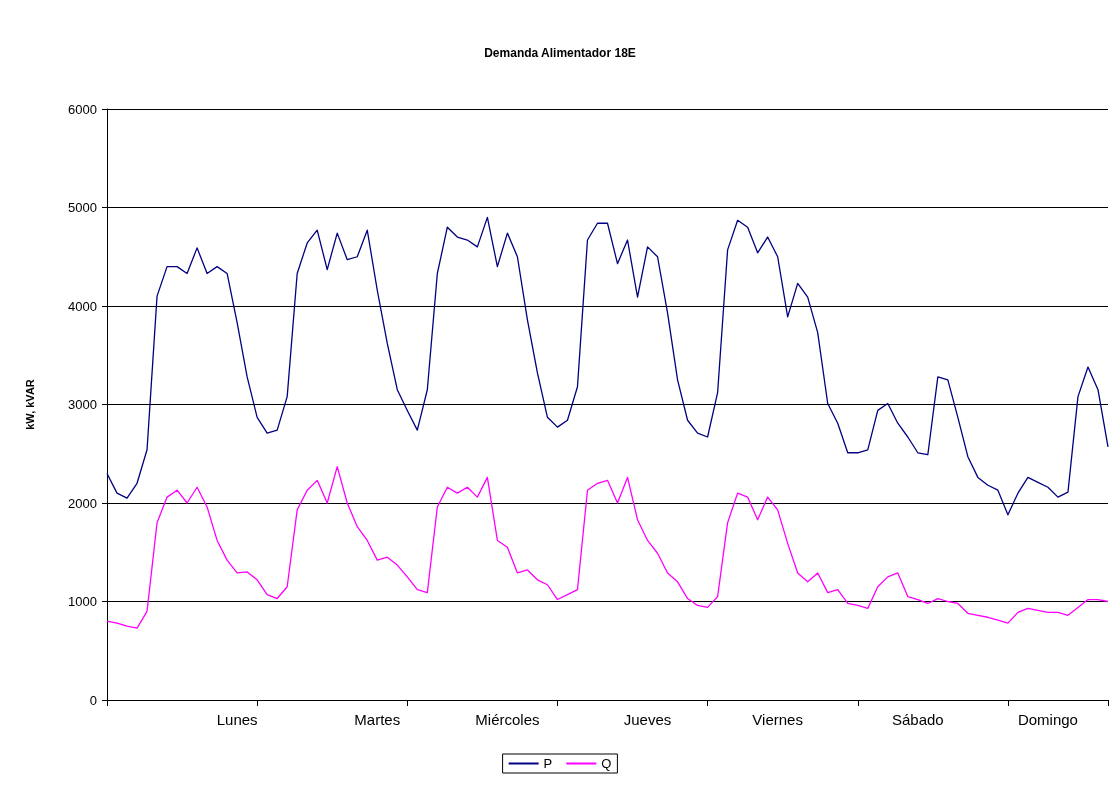  What do you see at coordinates (777, 719) in the screenshot?
I see `x-tick-label: Viernes` at bounding box center [777, 719].